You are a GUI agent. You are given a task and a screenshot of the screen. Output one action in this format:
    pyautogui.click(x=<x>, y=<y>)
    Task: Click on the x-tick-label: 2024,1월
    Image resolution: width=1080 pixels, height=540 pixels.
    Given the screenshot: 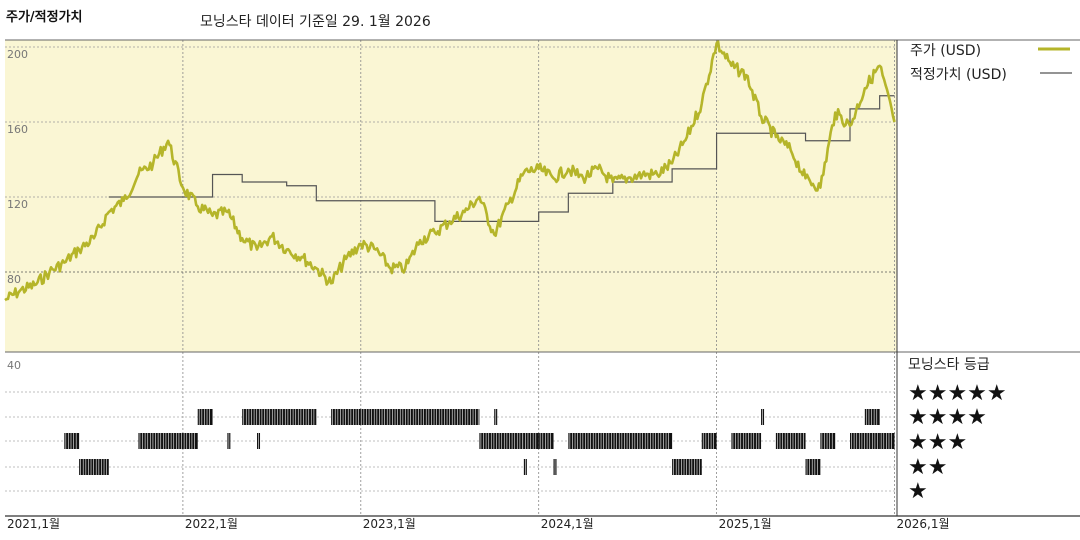 What is the action you would take?
    pyautogui.click(x=567, y=524)
    